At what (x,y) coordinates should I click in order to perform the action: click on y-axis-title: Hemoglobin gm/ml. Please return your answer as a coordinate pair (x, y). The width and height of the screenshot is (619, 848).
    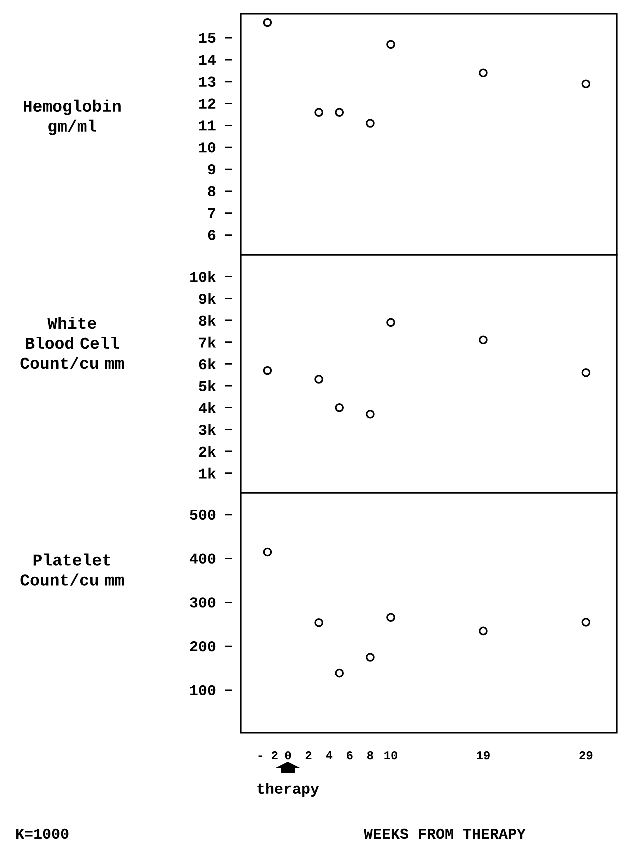
    Looking at the image, I should click on (72, 118).